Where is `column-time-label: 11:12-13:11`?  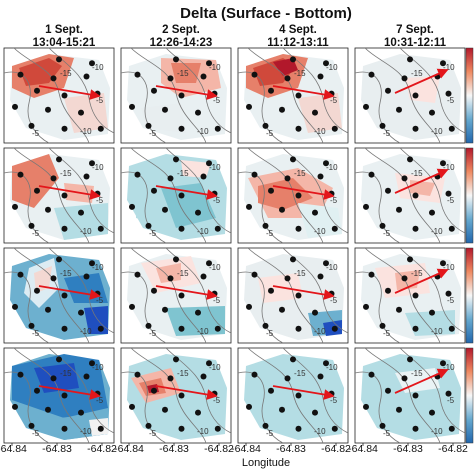 column-time-label: 11:12-13:11 is located at coordinates (298, 43).